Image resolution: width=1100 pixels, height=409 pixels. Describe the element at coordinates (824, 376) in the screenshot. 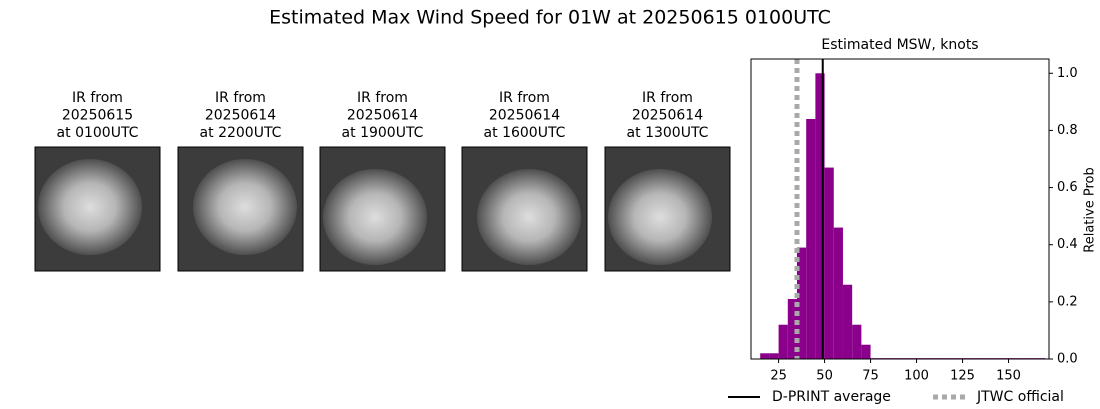

I see `x-tick-label: 50` at that location.